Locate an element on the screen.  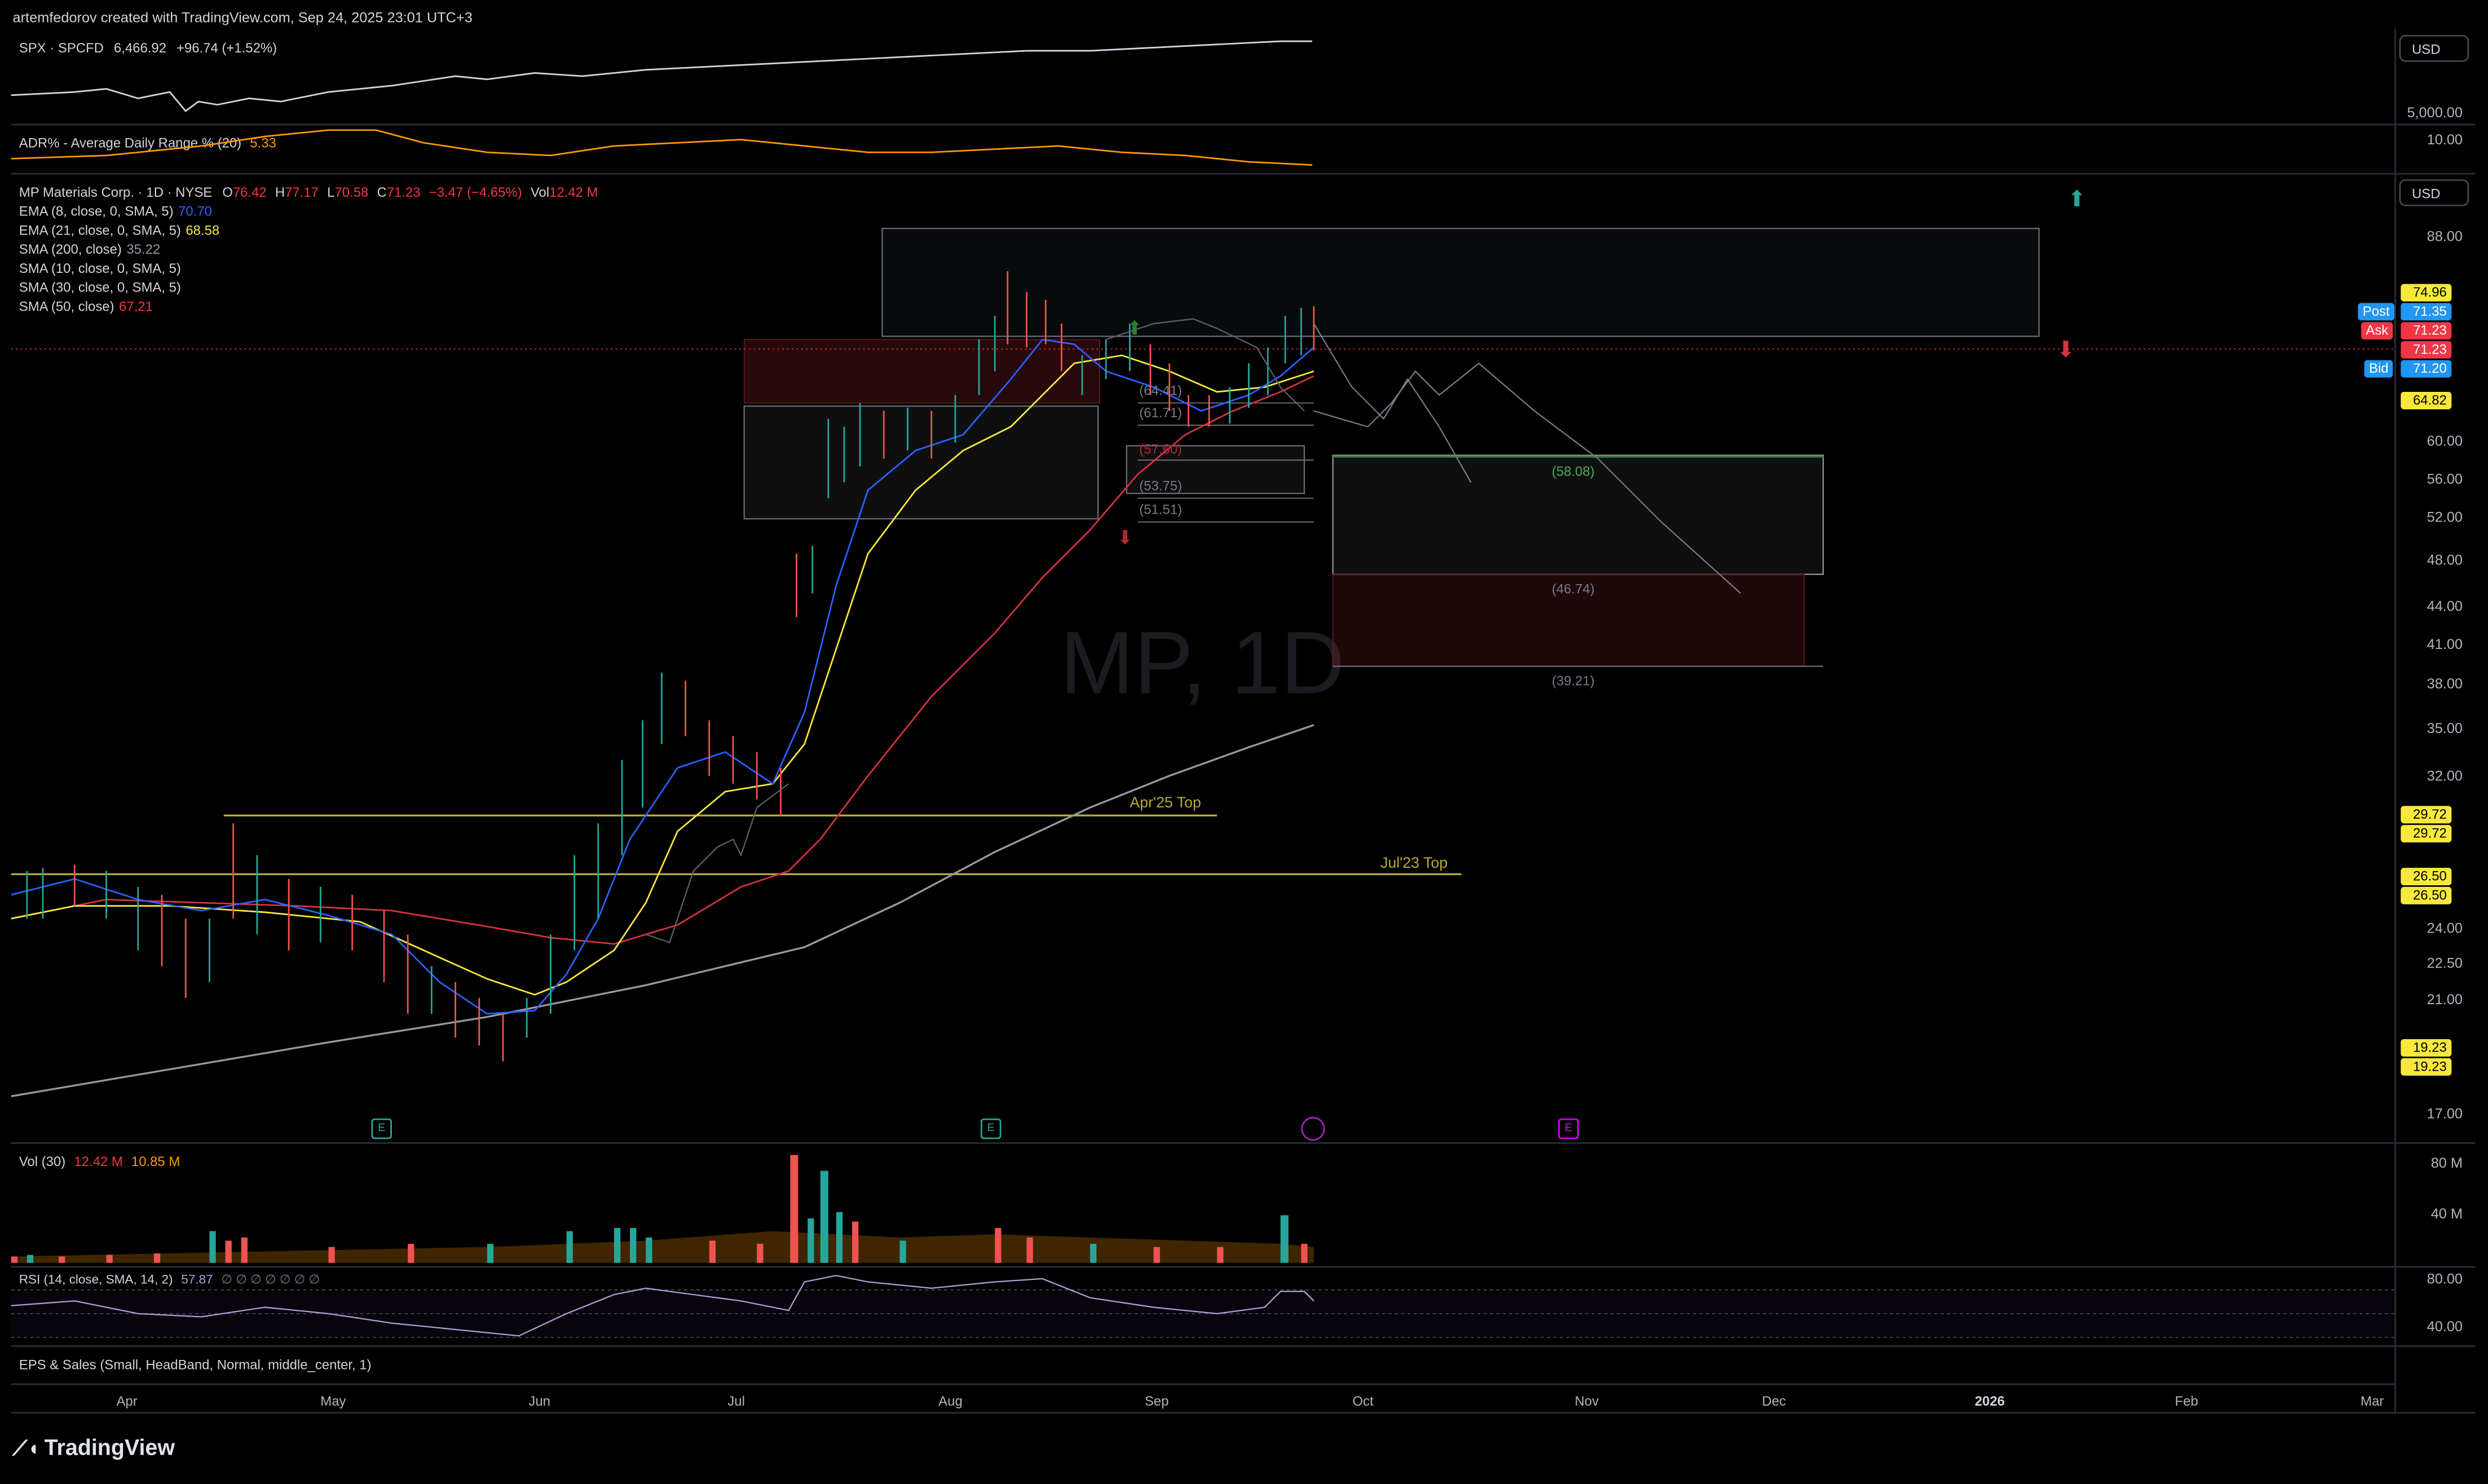
target-label: (39.21) is located at coordinates (1573, 681).